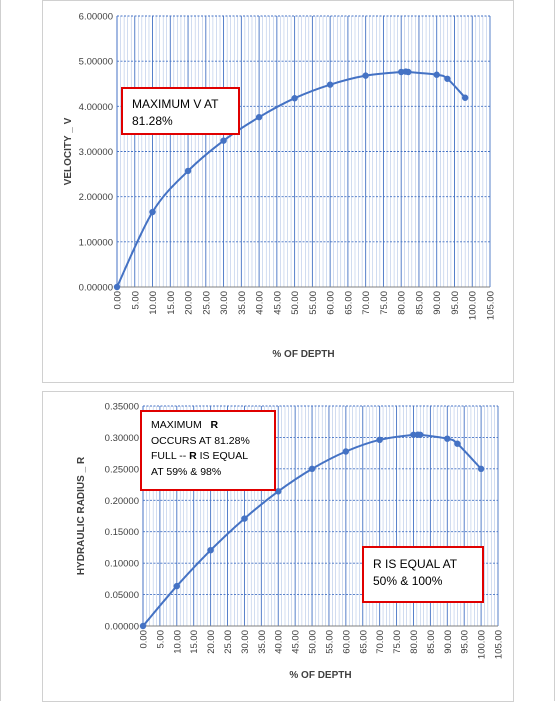  Describe the element at coordinates (408, 581) in the screenshot. I see `callout-line: 50% & 100%` at that location.